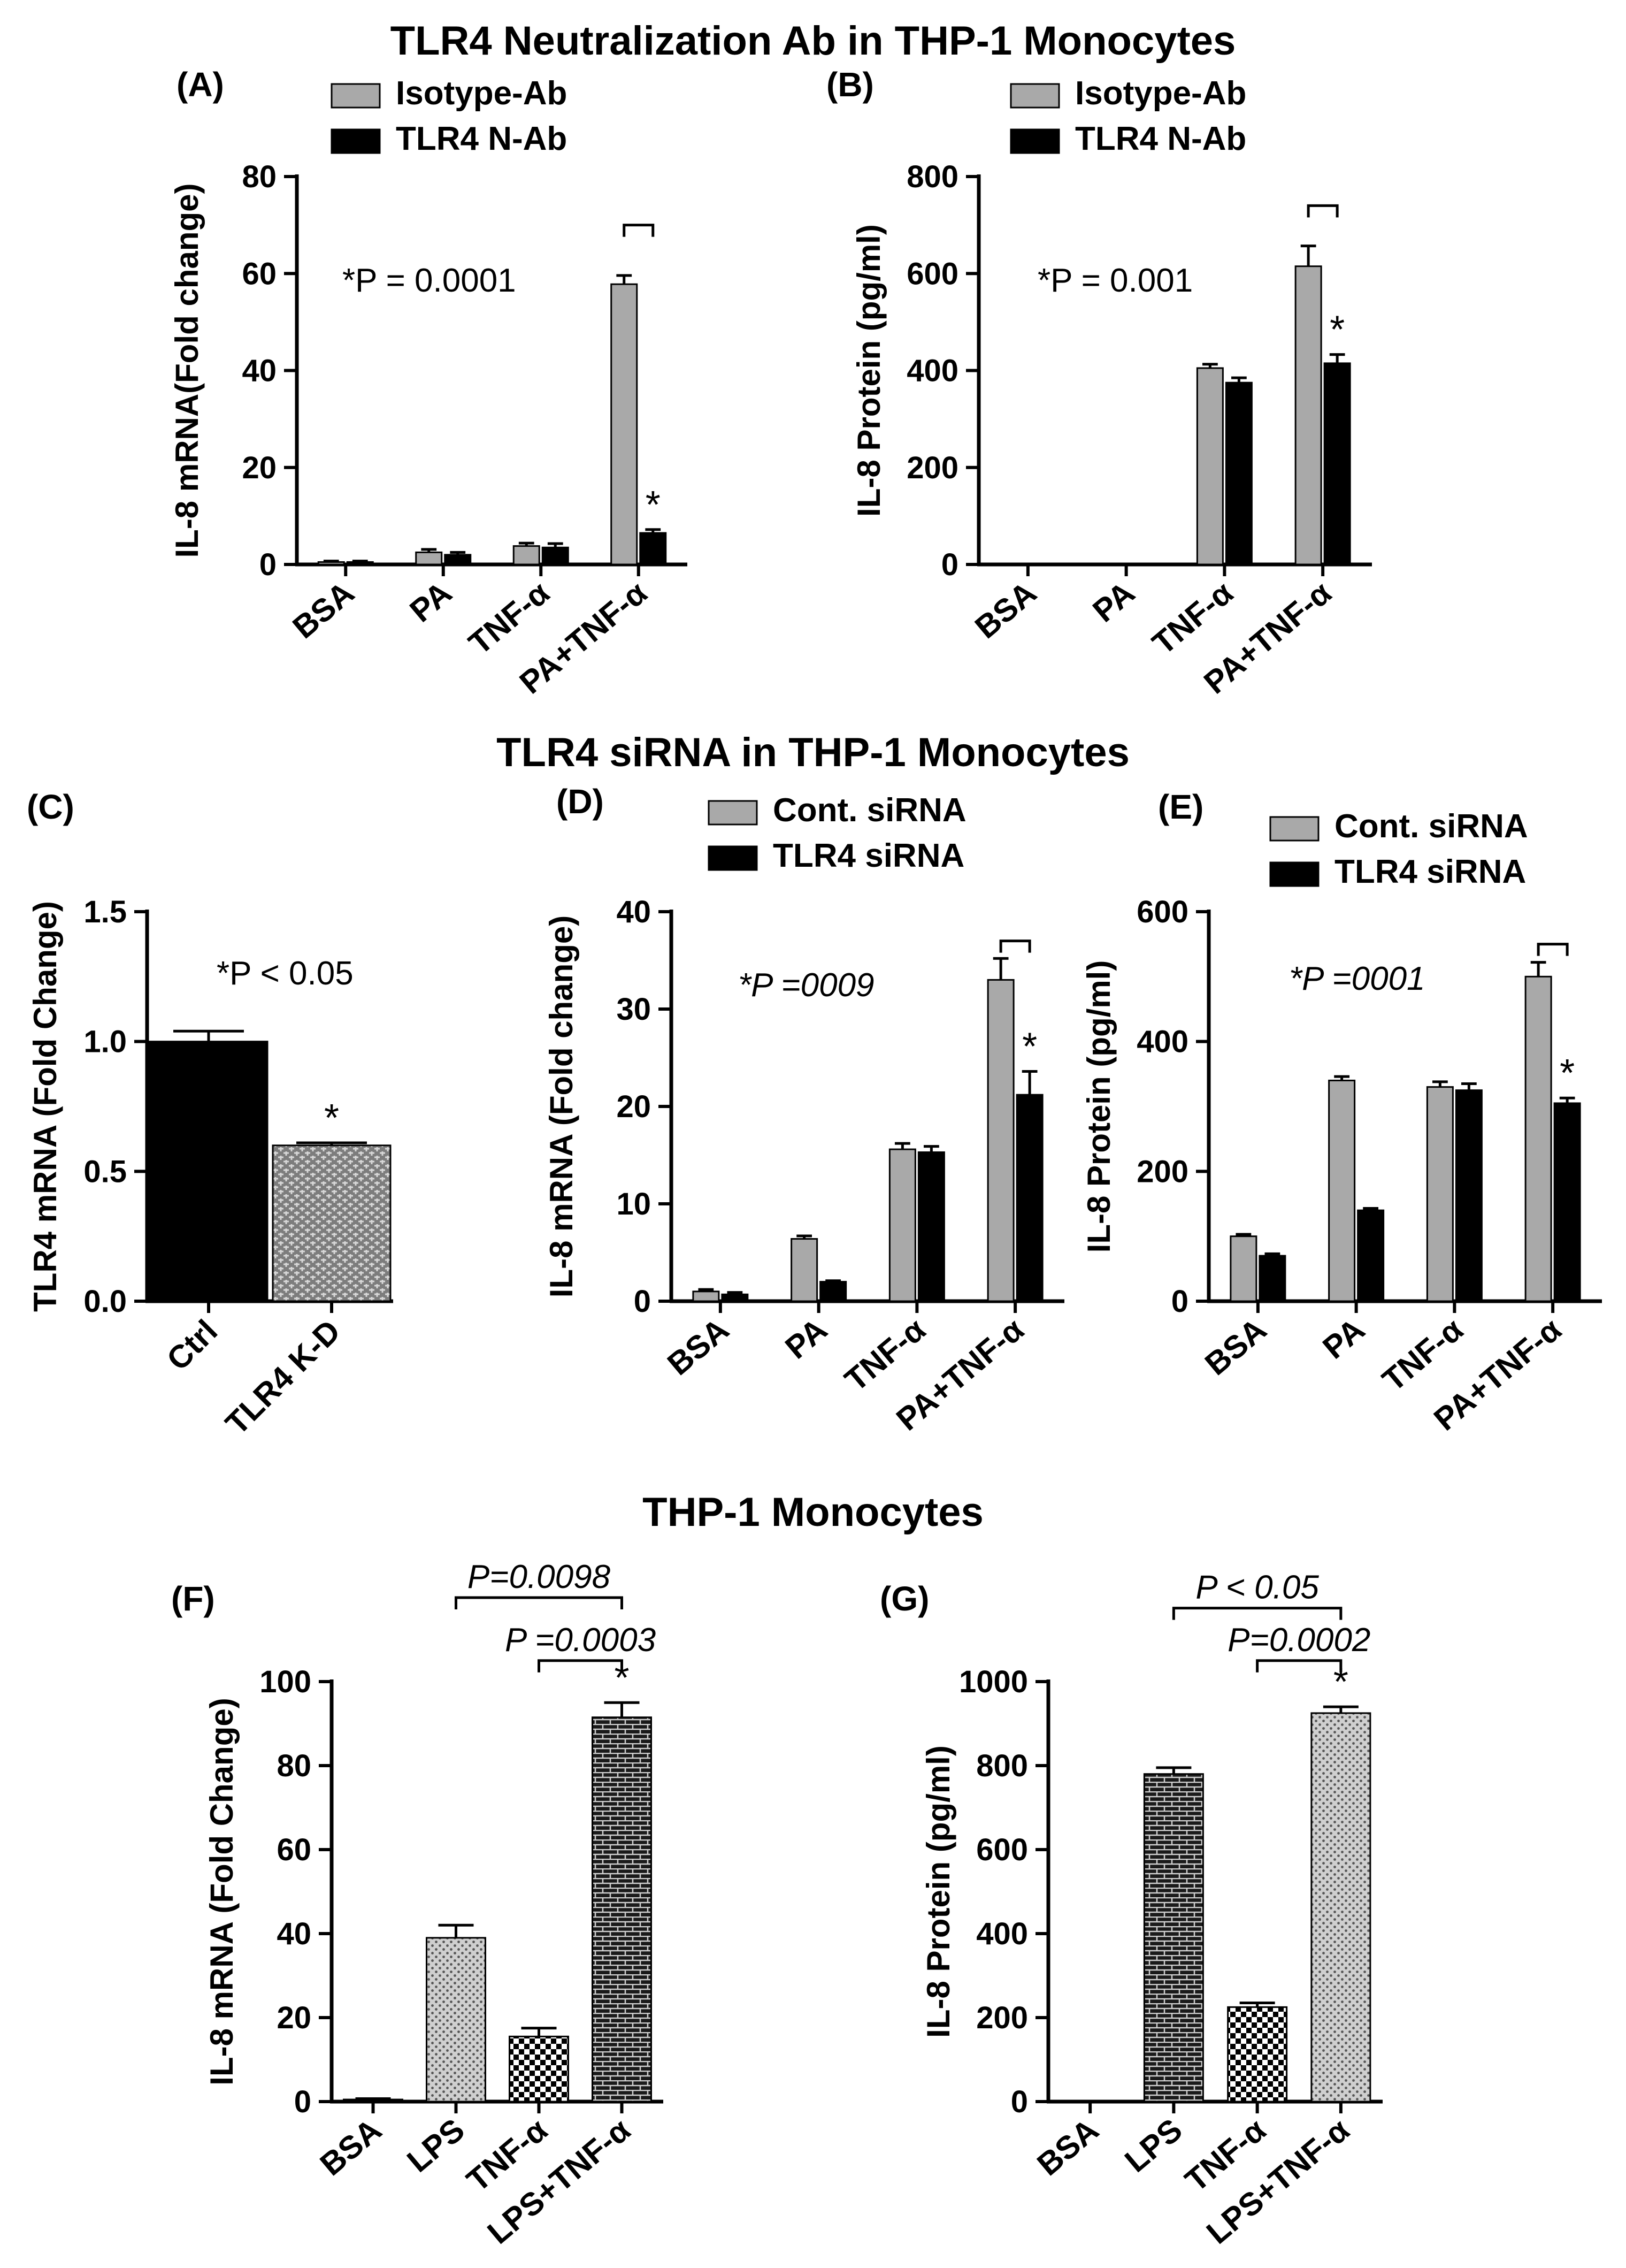 The height and width of the screenshot is (2268, 1626). What do you see at coordinates (285, 1681) in the screenshot?
I see `y-tick-label: 100` at bounding box center [285, 1681].